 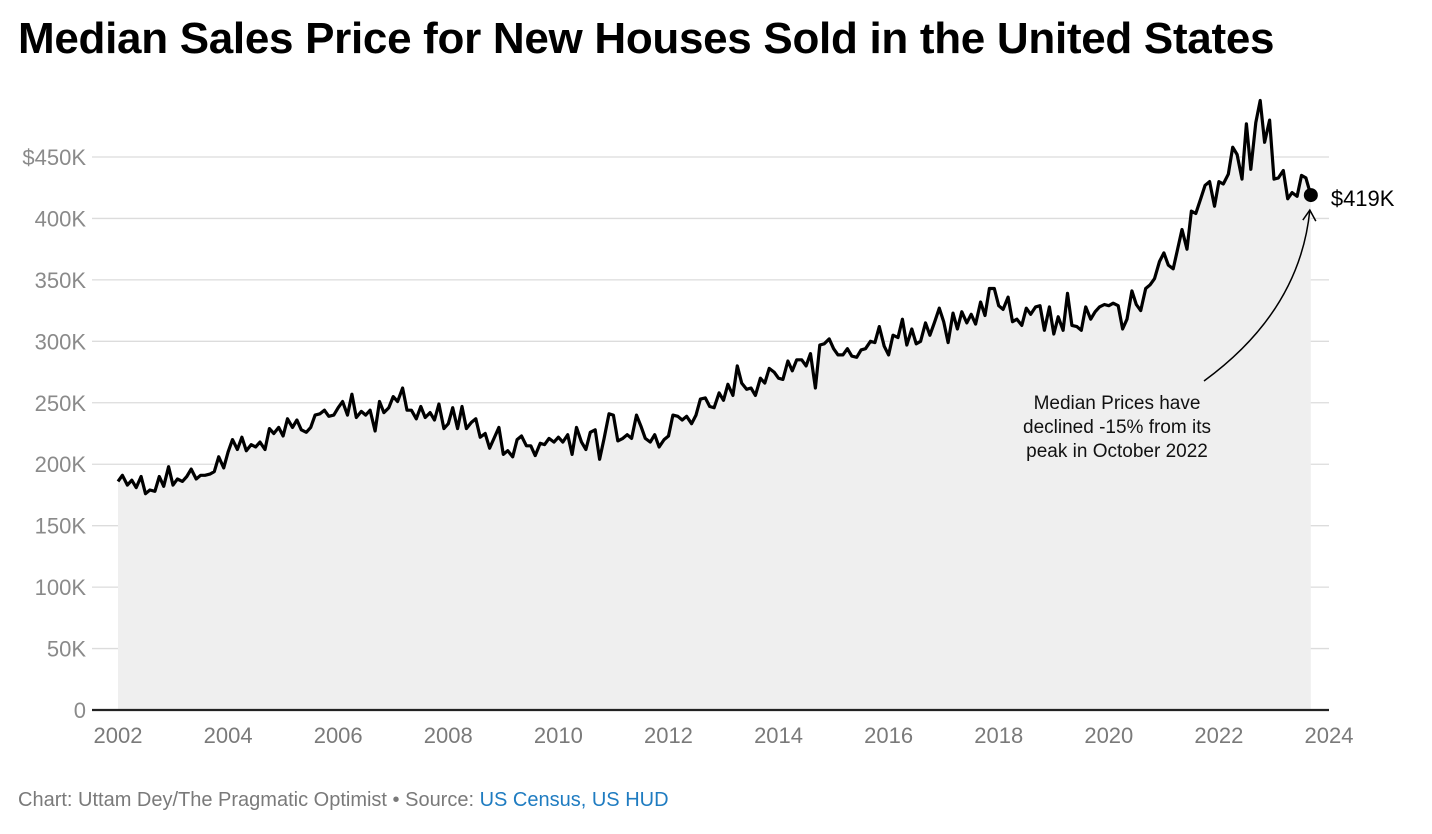 I want to click on end-point-marker, so click(x=1310, y=195).